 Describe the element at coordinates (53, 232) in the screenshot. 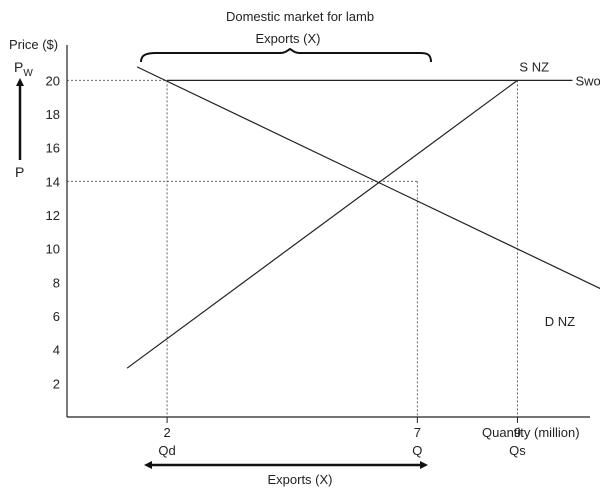

I see `y-ticks: 2 4 6 8 10 12 14 16 18 20` at that location.